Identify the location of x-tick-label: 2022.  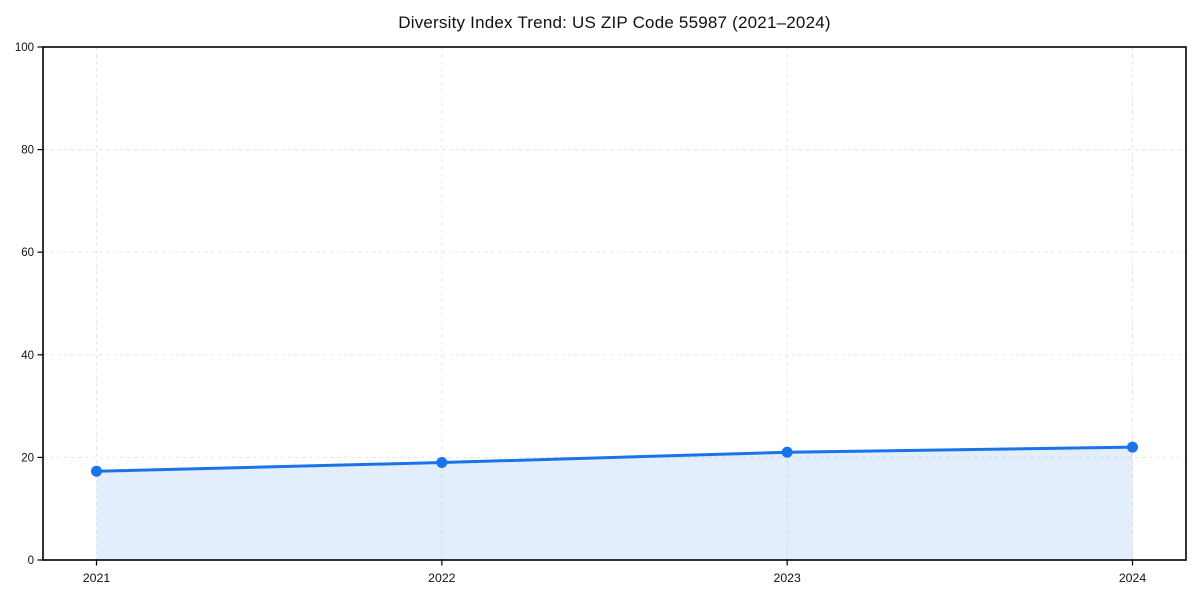
(442, 578).